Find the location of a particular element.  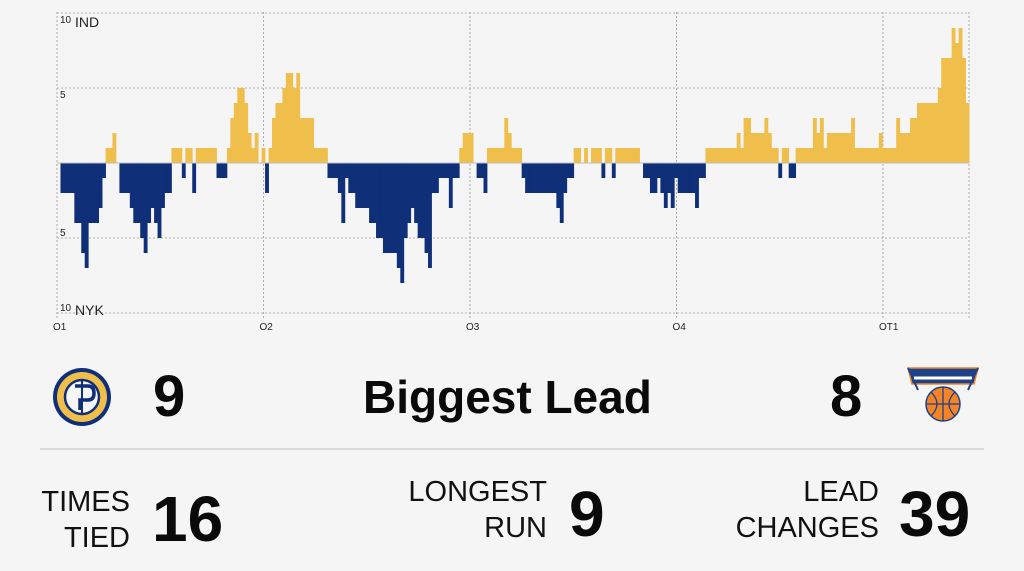

bottom-team-label: NYK is located at coordinates (89, 310).